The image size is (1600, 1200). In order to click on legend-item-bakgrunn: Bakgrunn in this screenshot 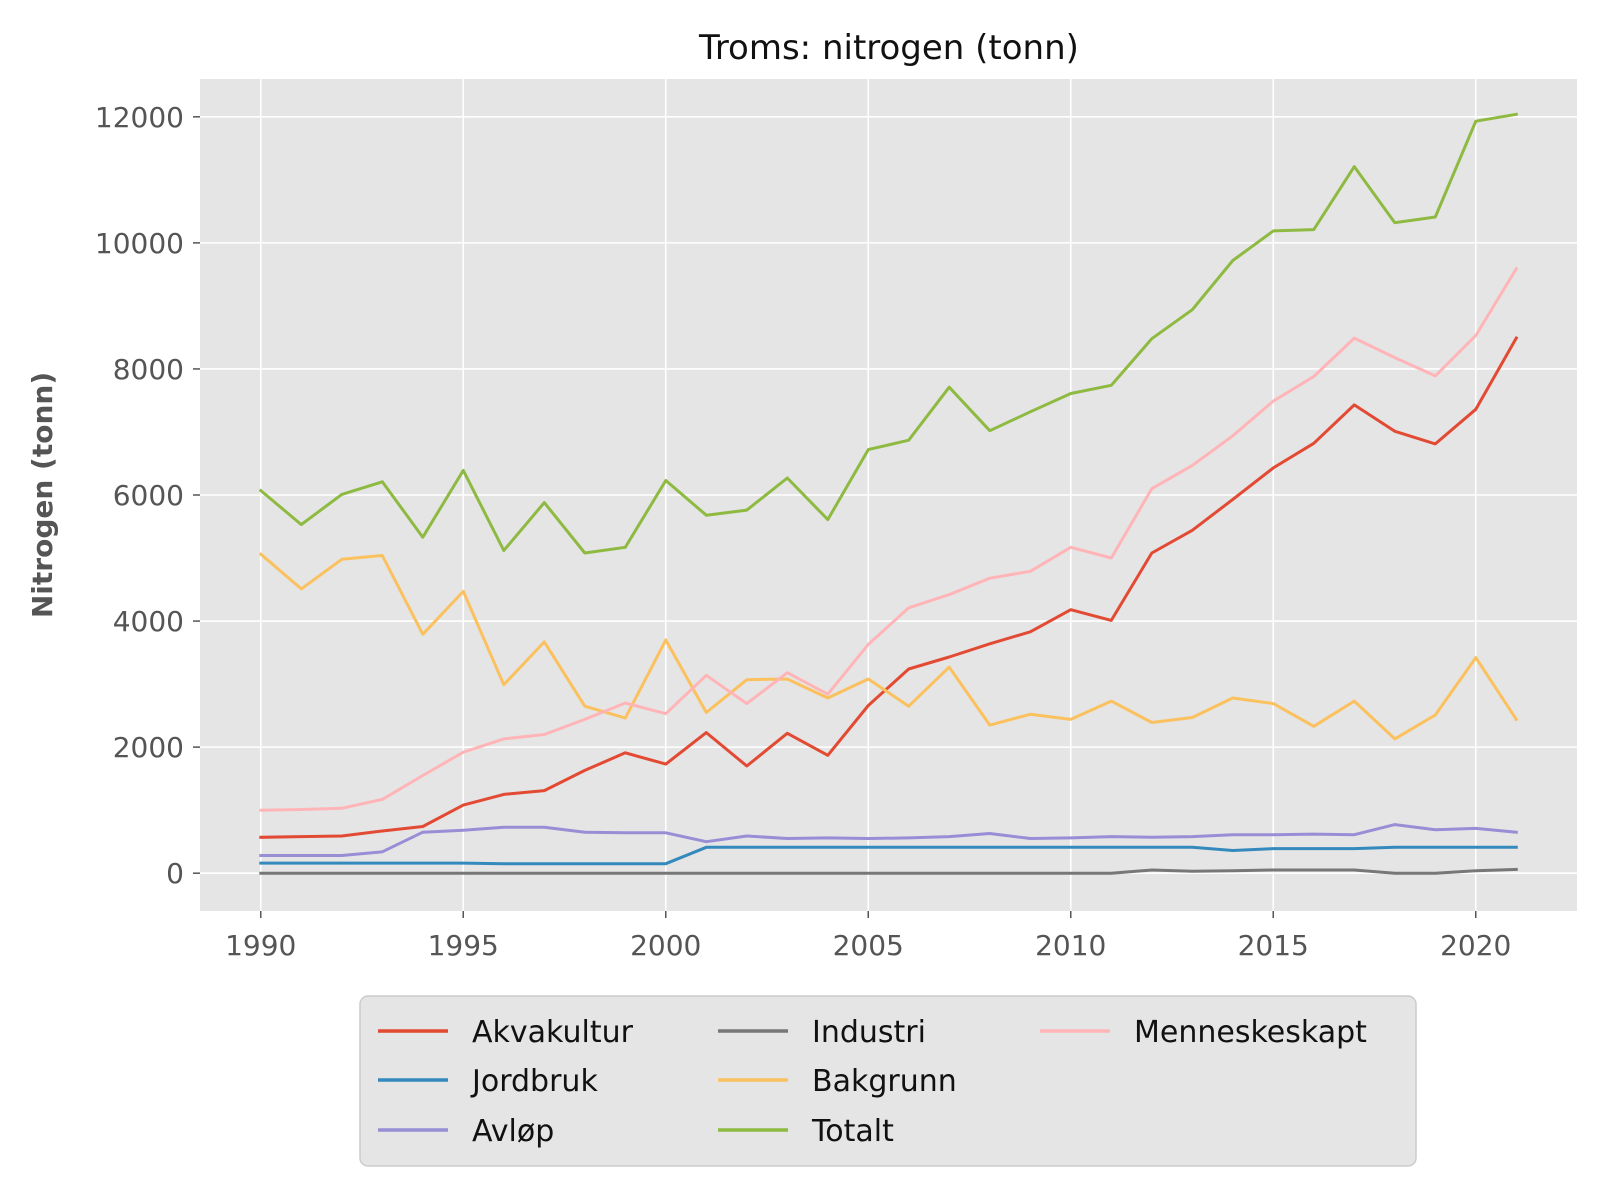, I will do `click(837, 1081)`.